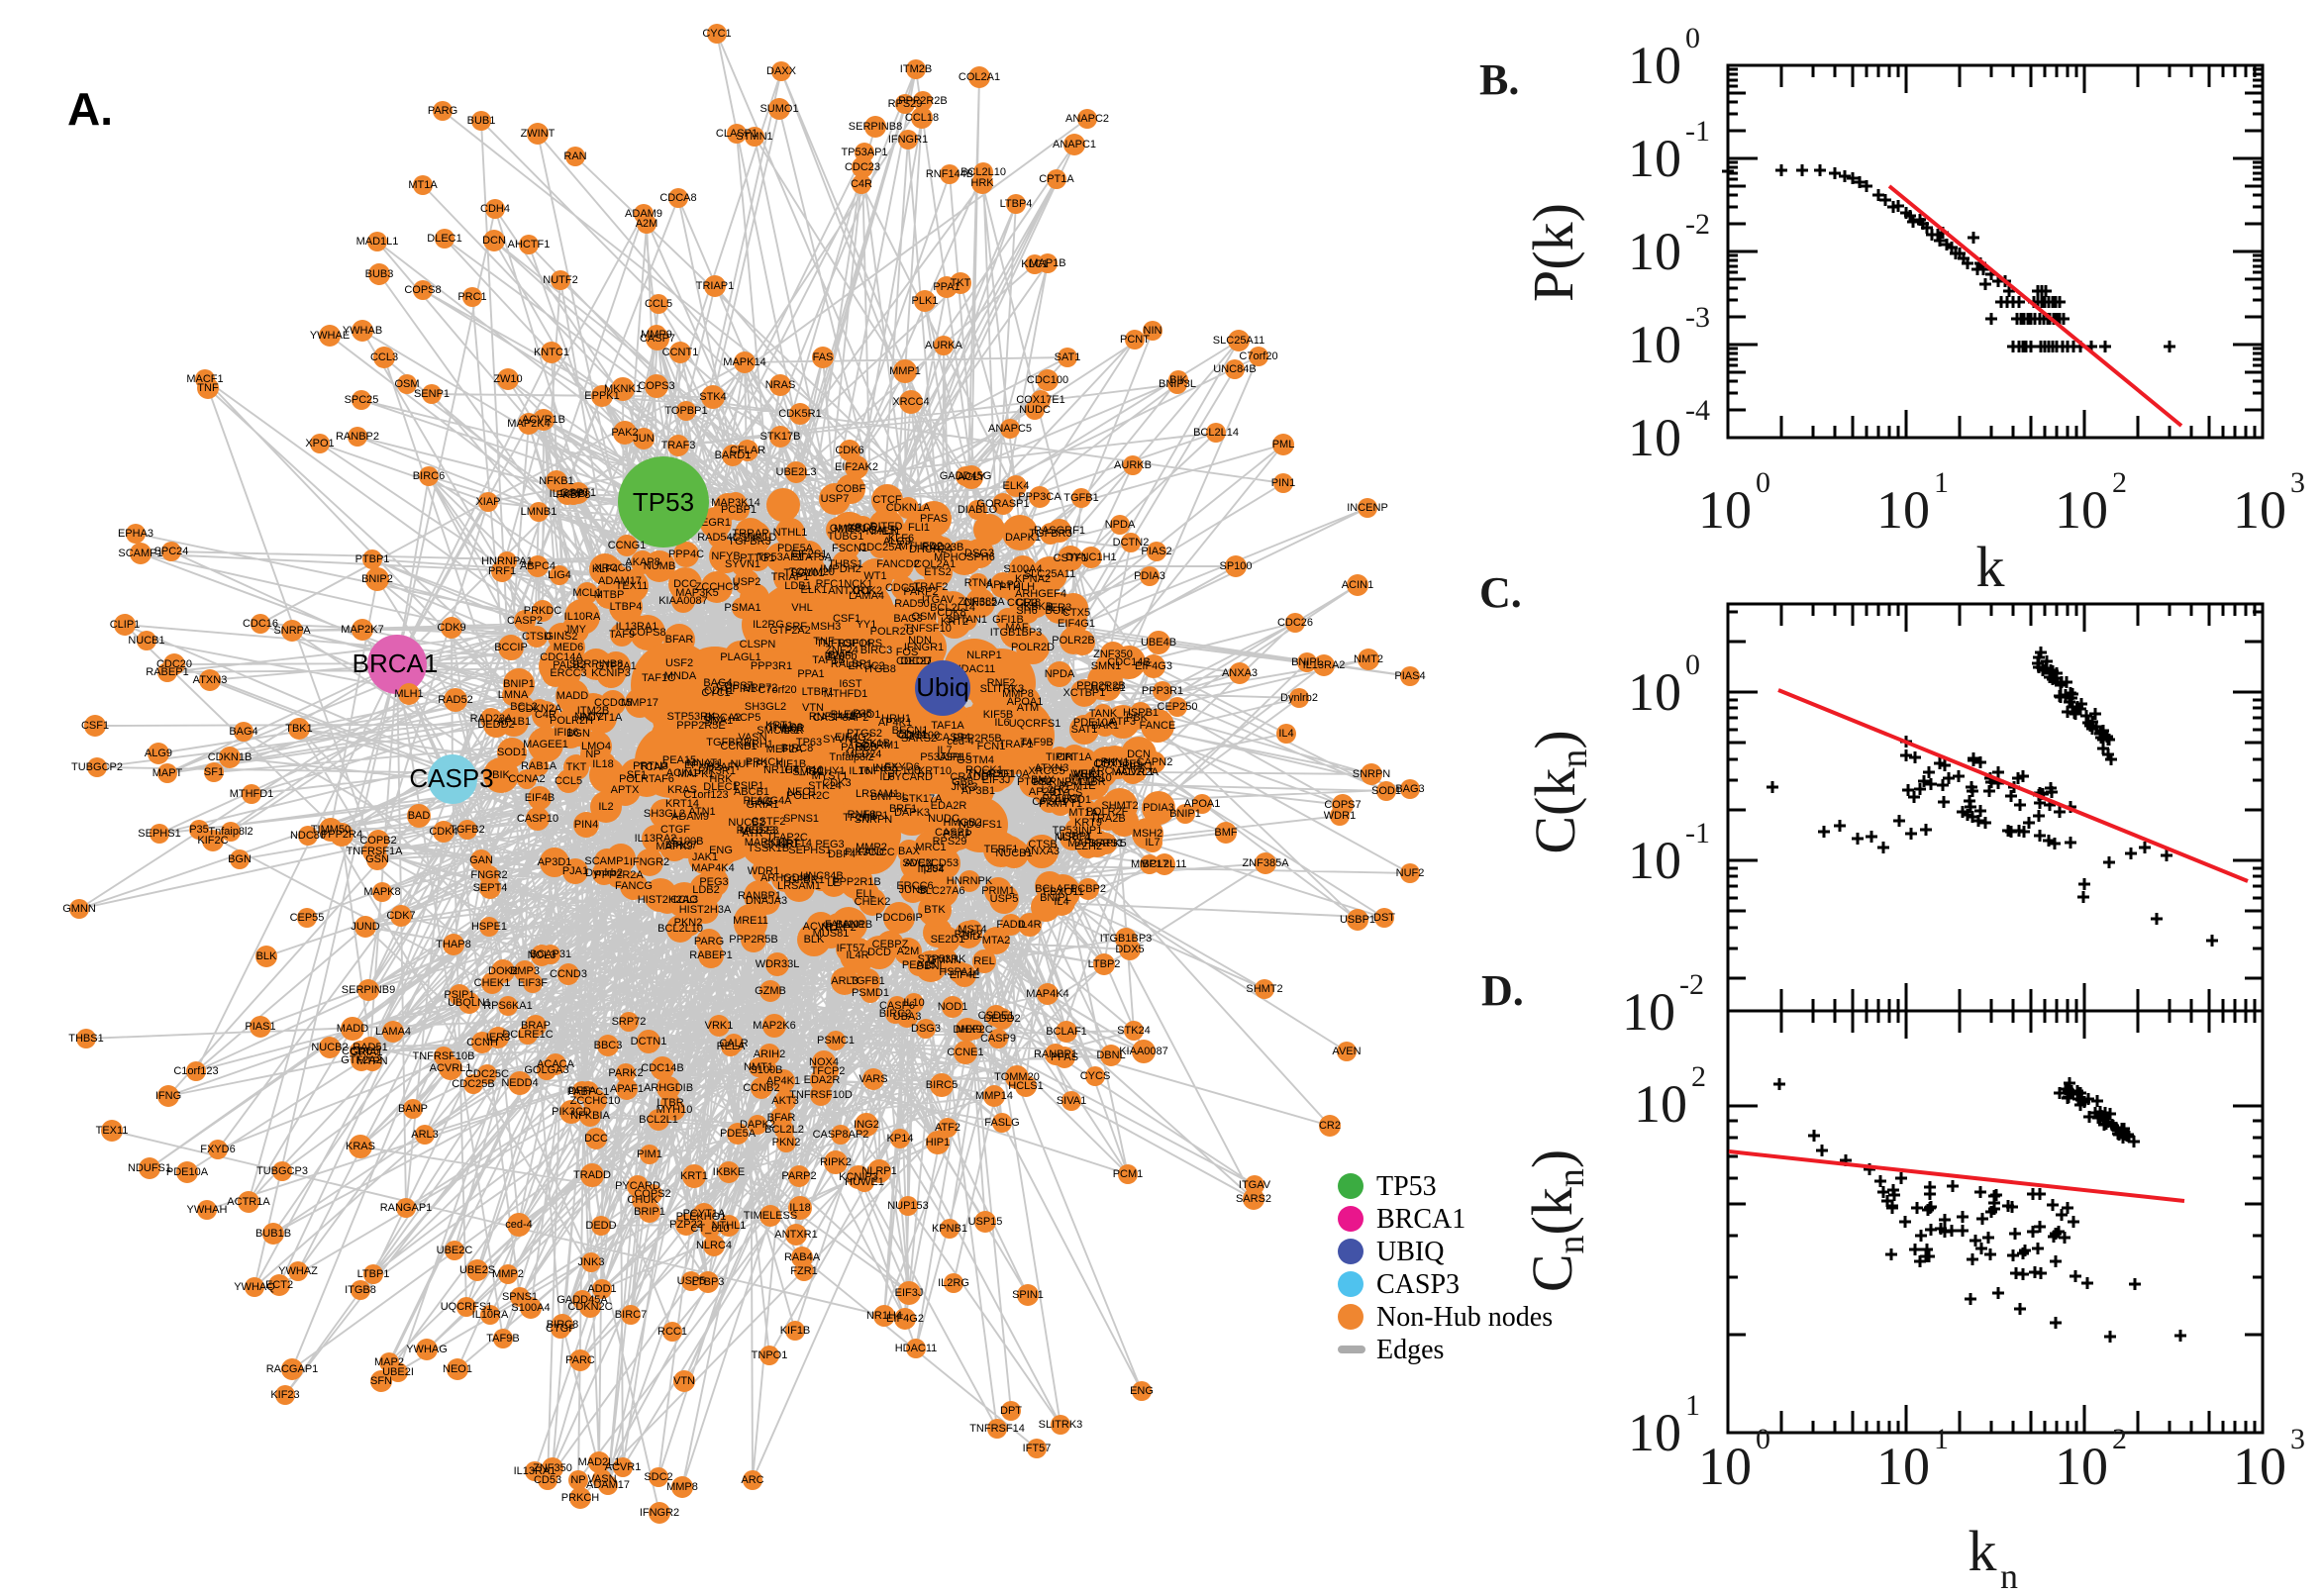 This screenshot has height=1596, width=2323. Describe the element at coordinates (1107, 812) in the screenshot. I see `svg-text: POLR2F` at that location.